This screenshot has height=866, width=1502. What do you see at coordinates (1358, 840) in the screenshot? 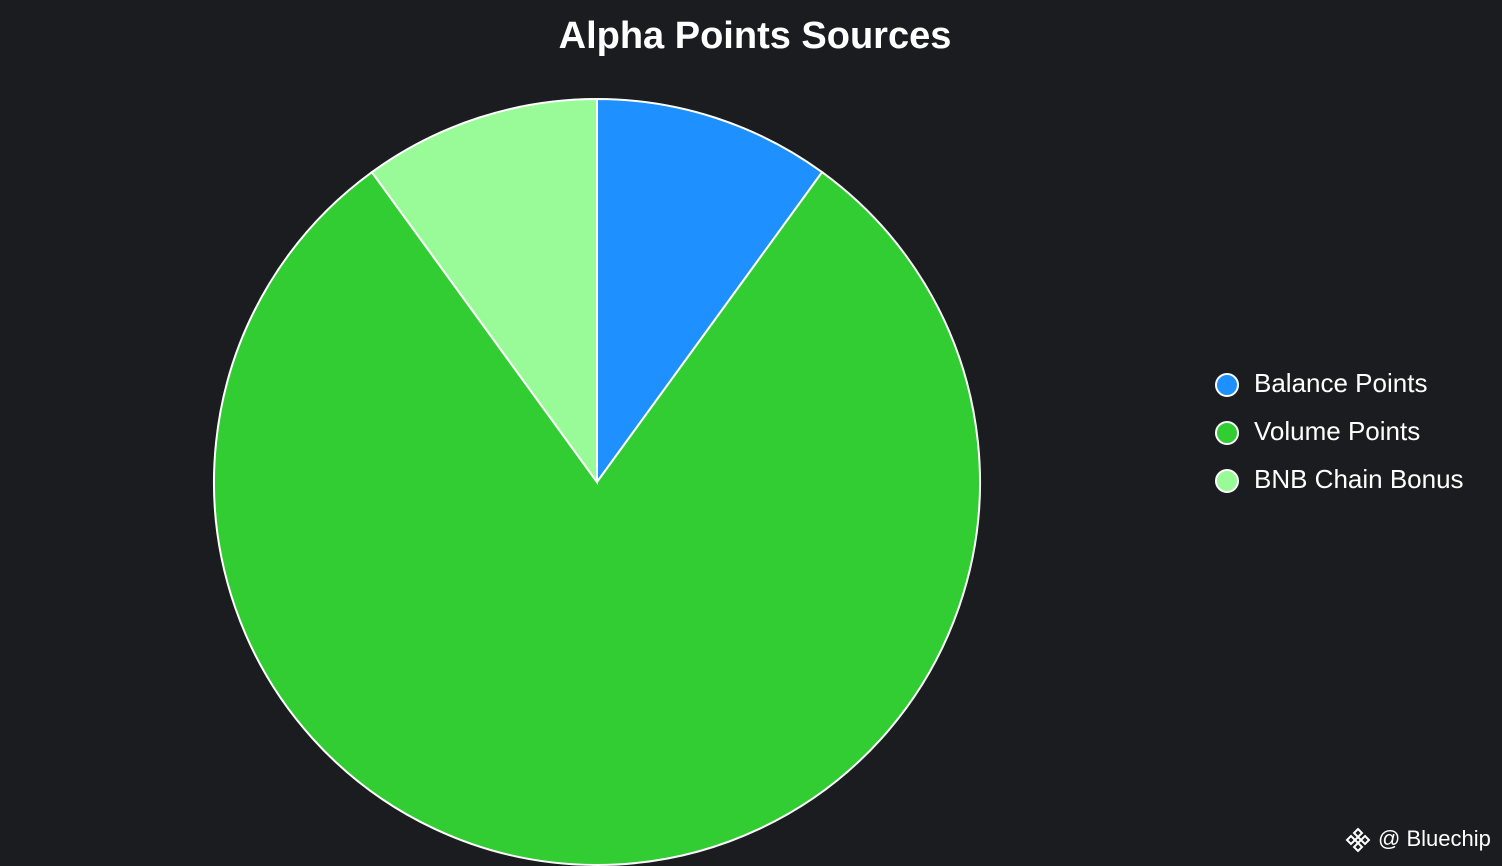
I see `watermark-icon` at bounding box center [1358, 840].